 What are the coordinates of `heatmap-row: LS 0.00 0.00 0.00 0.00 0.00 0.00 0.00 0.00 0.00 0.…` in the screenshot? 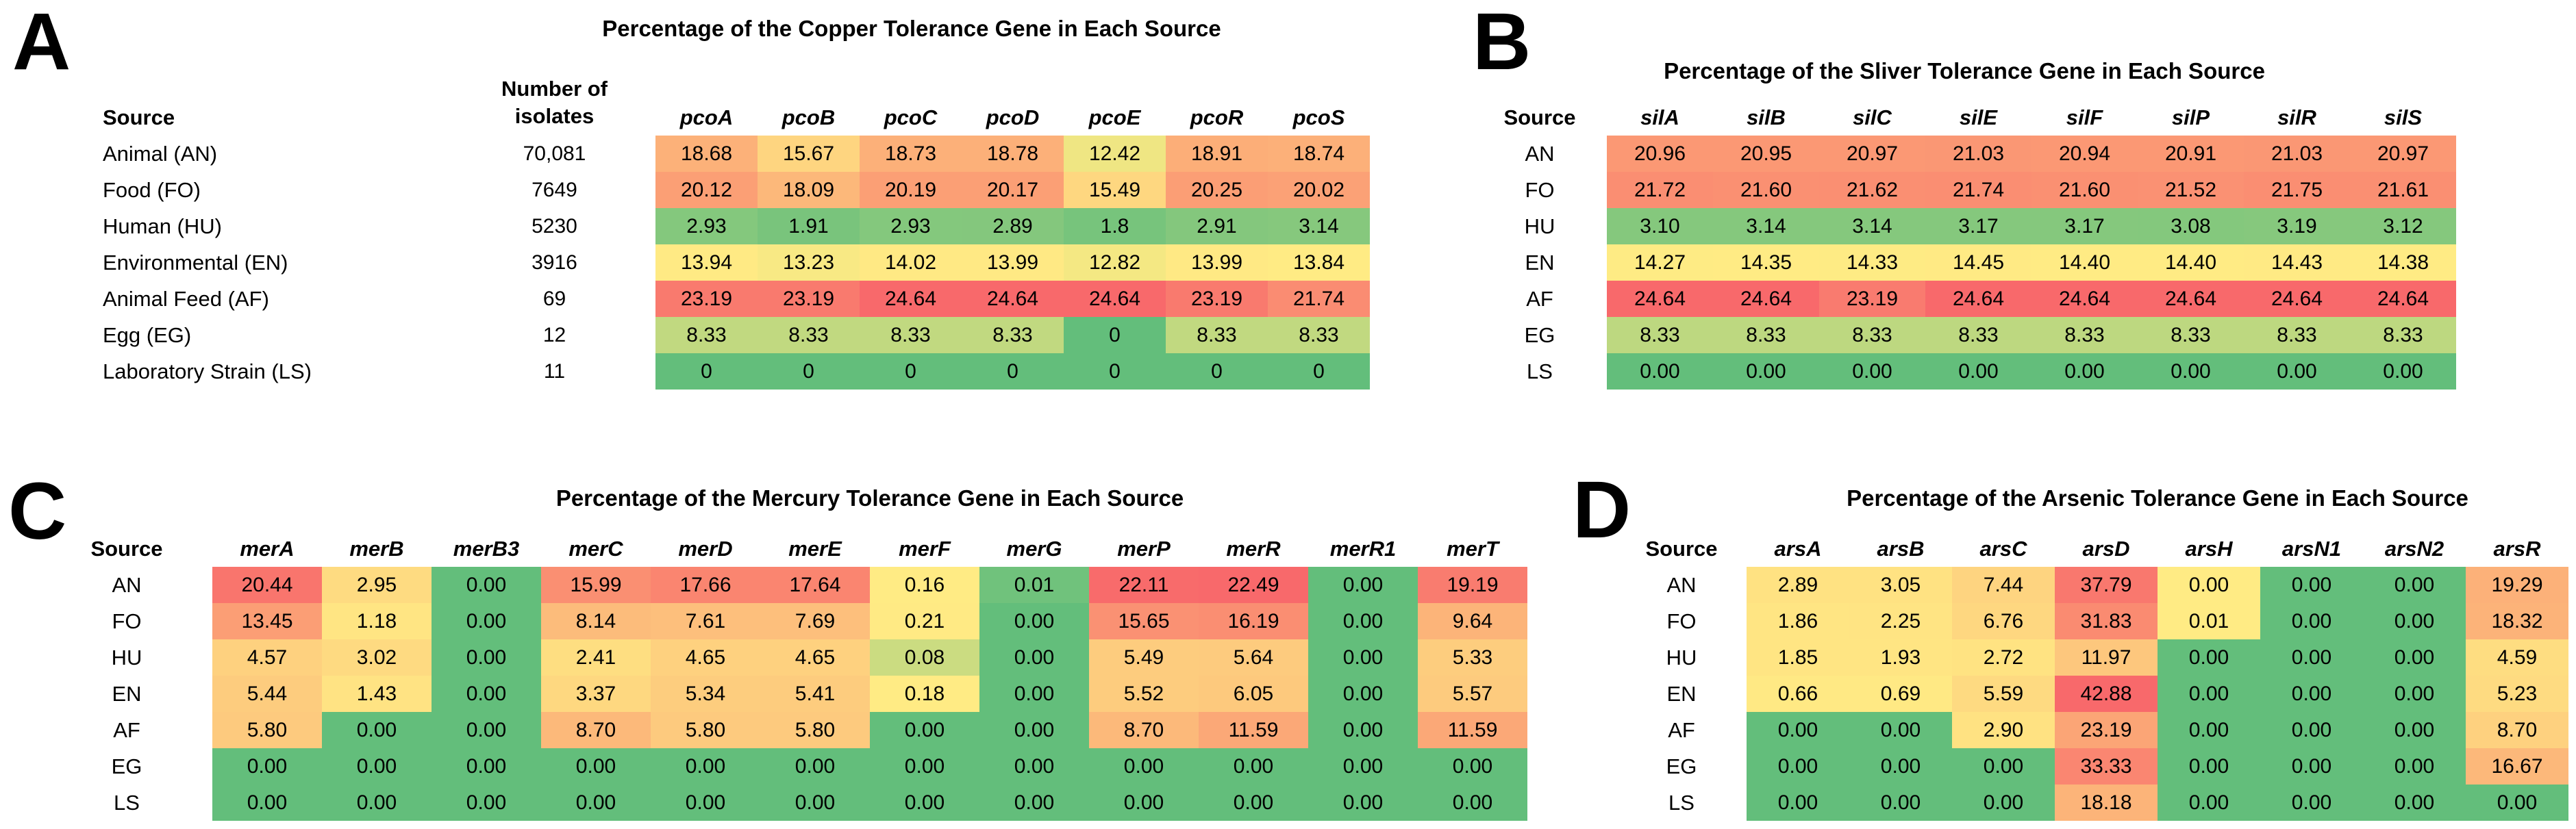 It's located at (784, 803).